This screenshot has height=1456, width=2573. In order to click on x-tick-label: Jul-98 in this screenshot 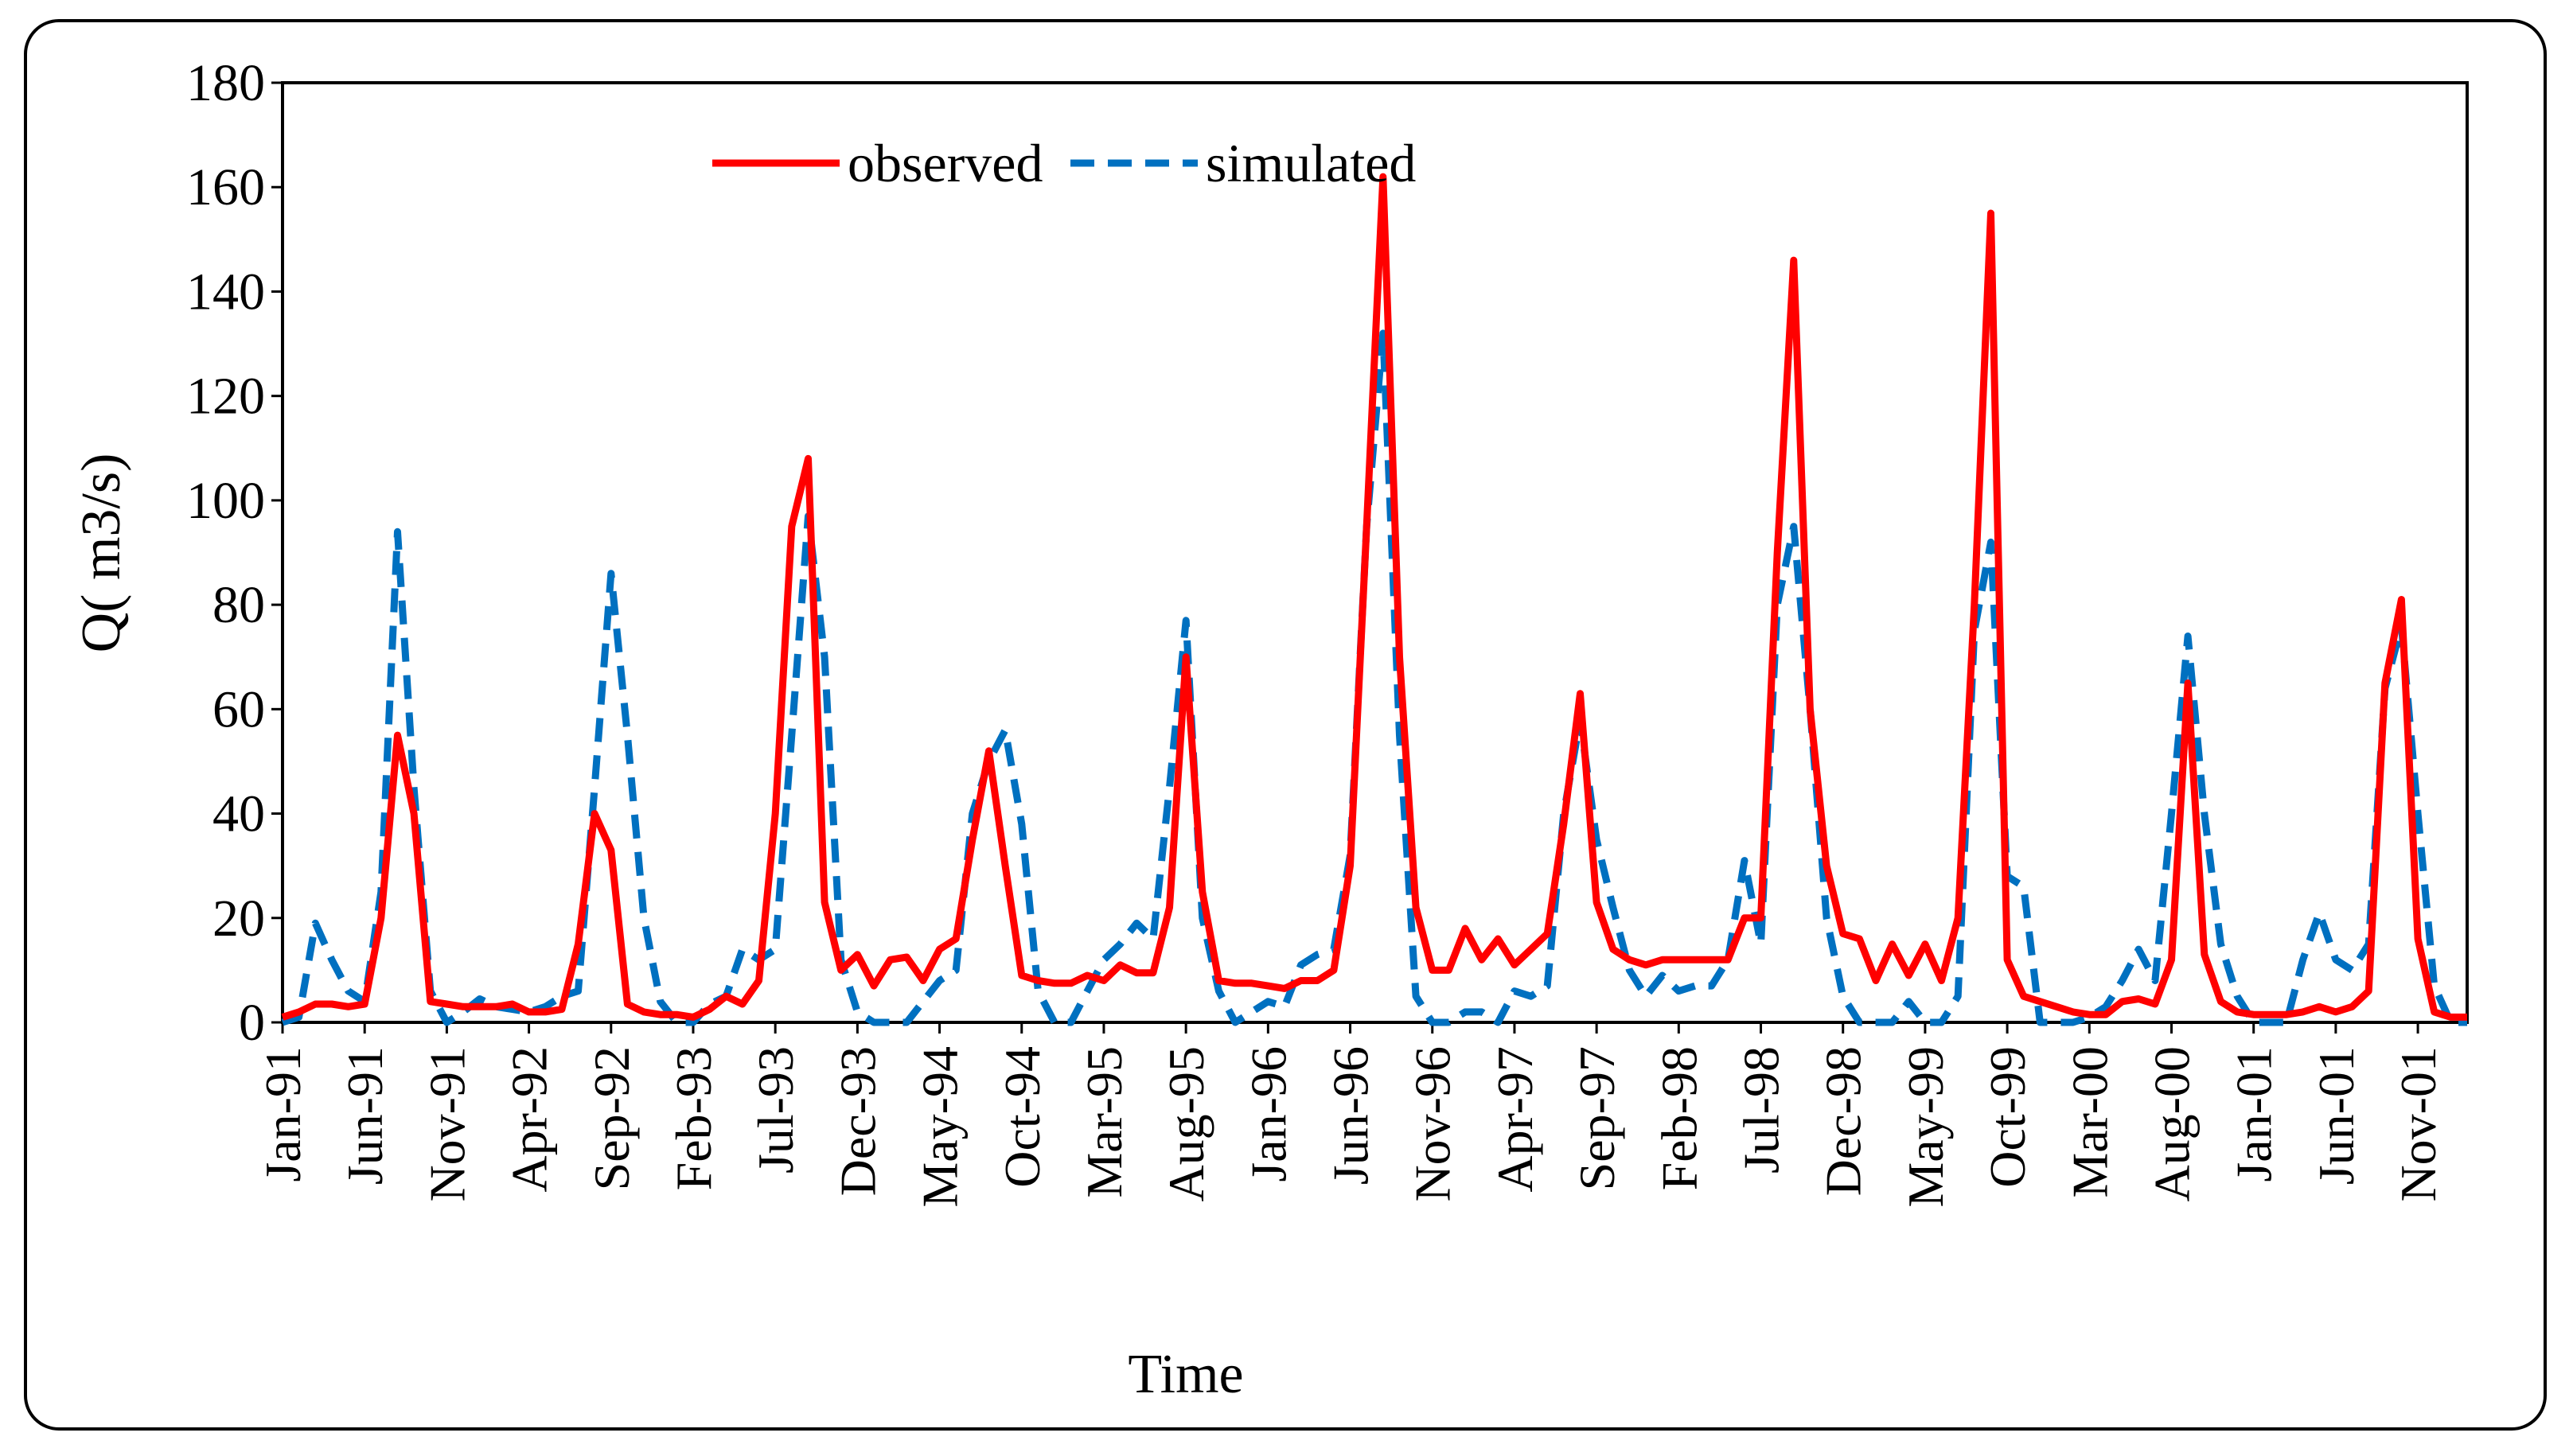, I will do `click(1761, 1110)`.